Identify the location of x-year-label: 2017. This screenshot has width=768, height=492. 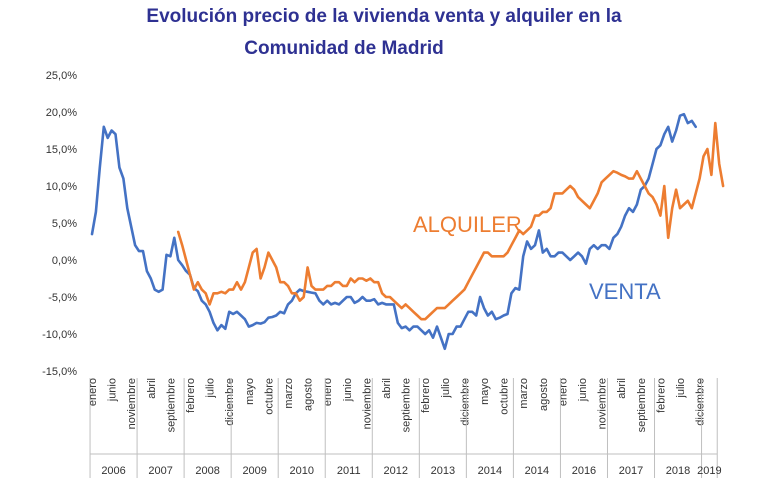
(631, 471).